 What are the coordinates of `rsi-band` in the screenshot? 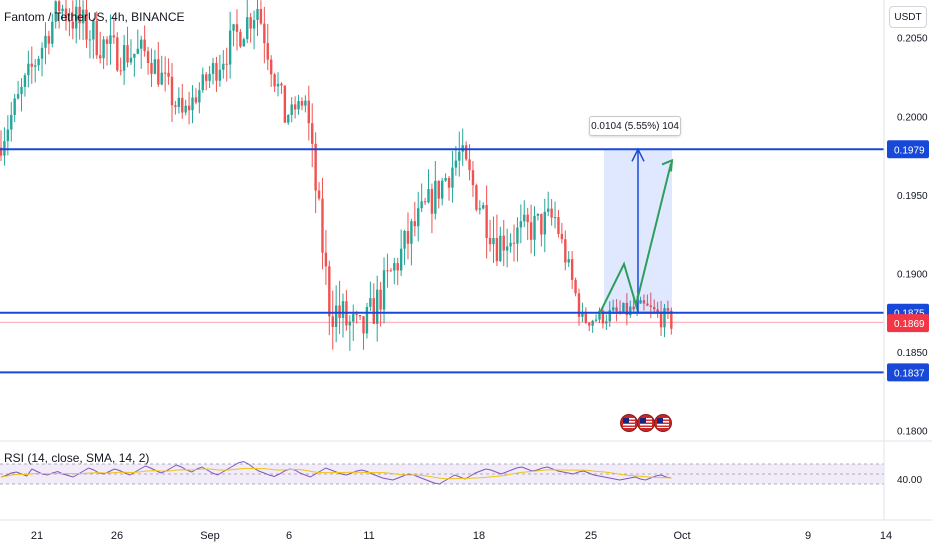 It's located at (442, 474).